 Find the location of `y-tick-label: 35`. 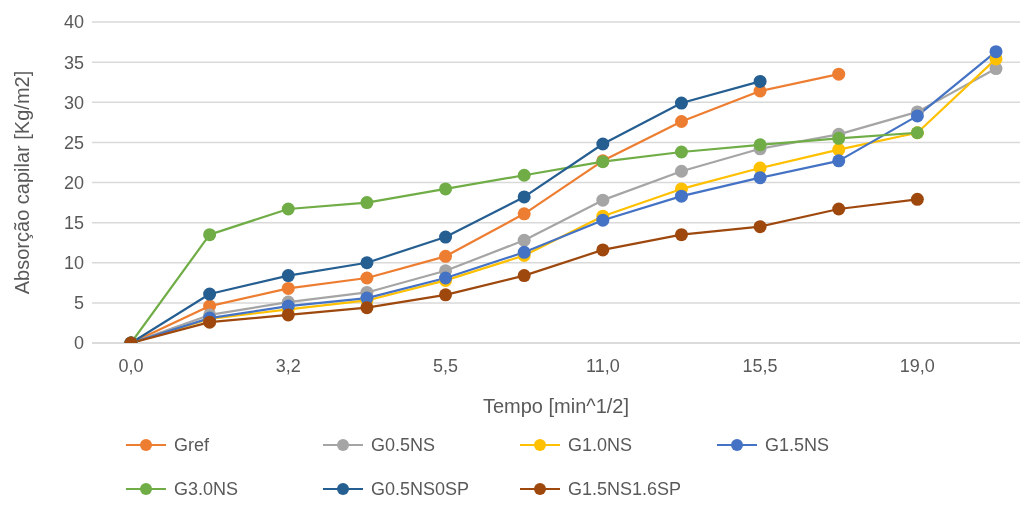

y-tick-label: 35 is located at coordinates (73, 62).